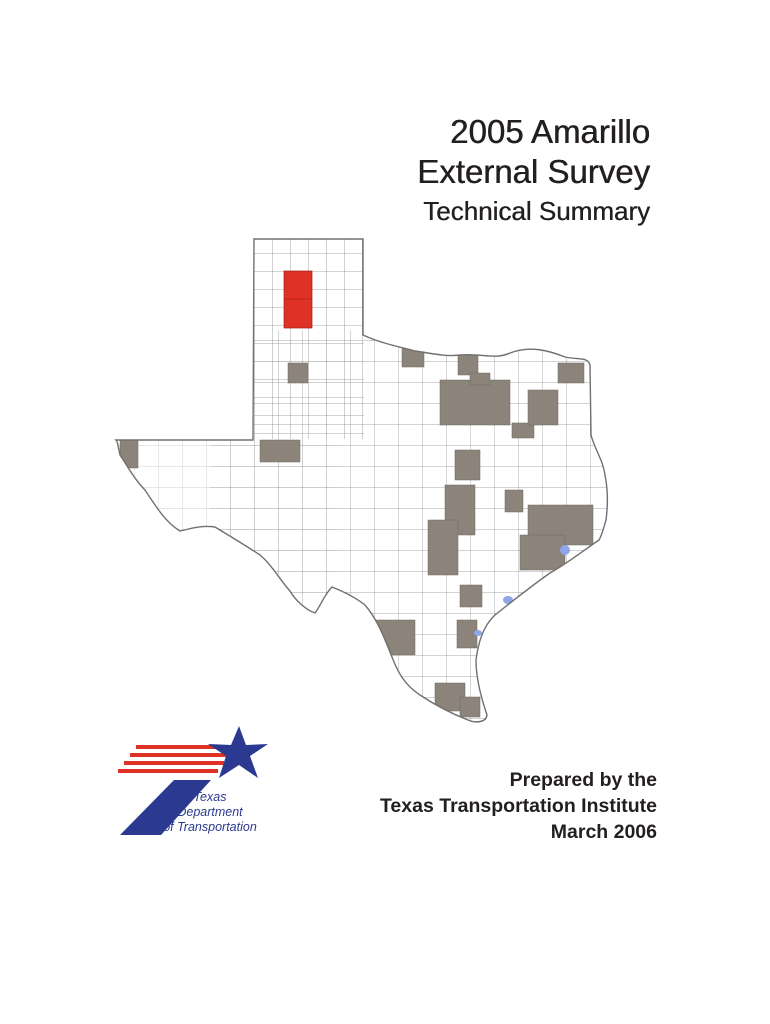  Describe the element at coordinates (550, 131) in the screenshot. I see `report-title-line1: 2005 Amarillo` at that location.